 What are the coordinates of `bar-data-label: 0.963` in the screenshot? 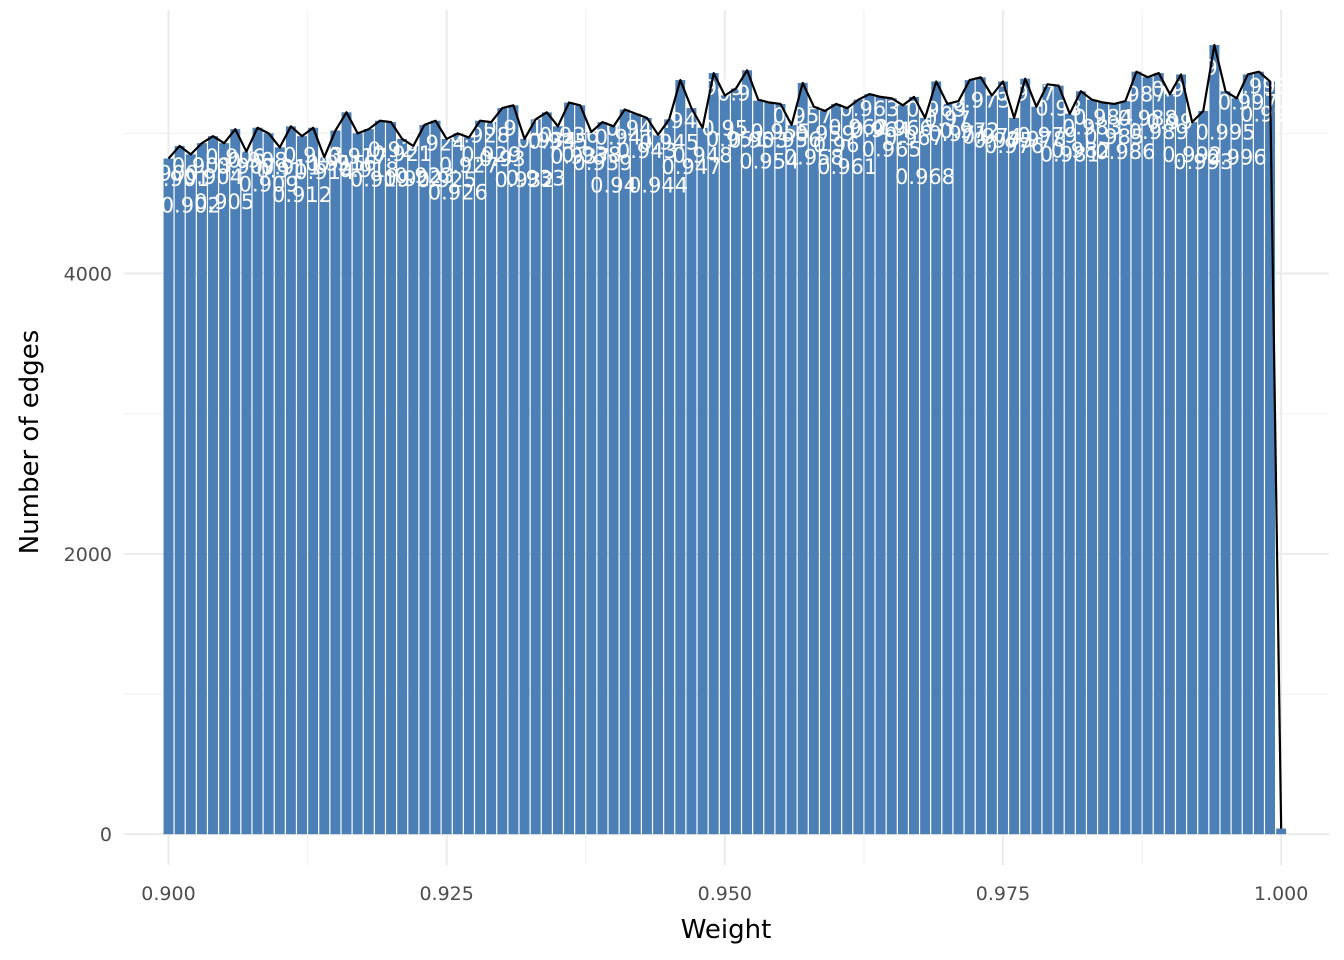 It's located at (869, 109).